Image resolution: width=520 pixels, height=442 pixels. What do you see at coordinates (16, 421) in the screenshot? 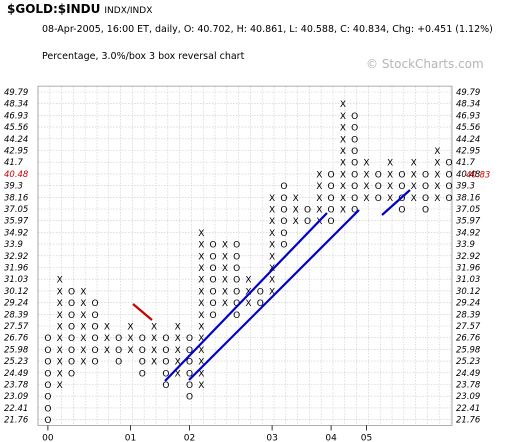
I see `y-tick-left: 21.76` at bounding box center [16, 421].